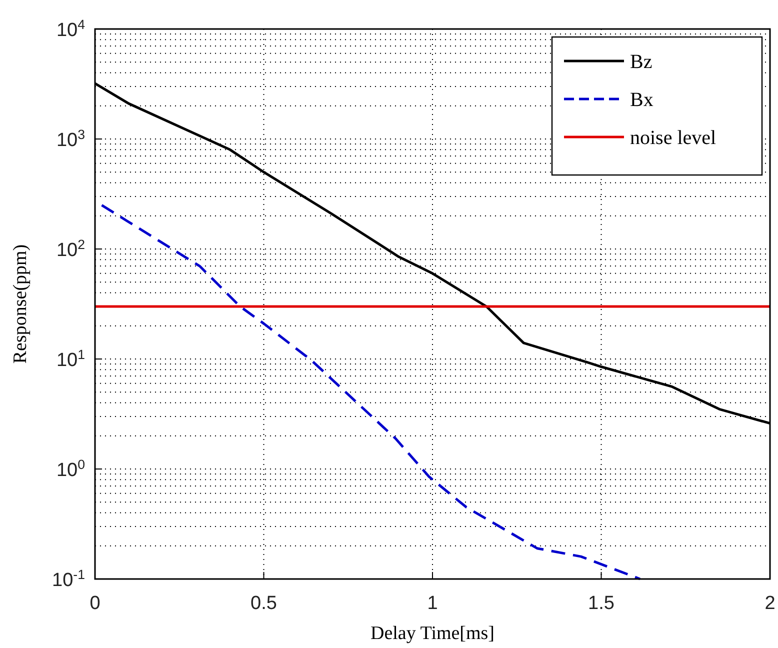  I want to click on x-tick-label: 0.5, so click(263, 603).